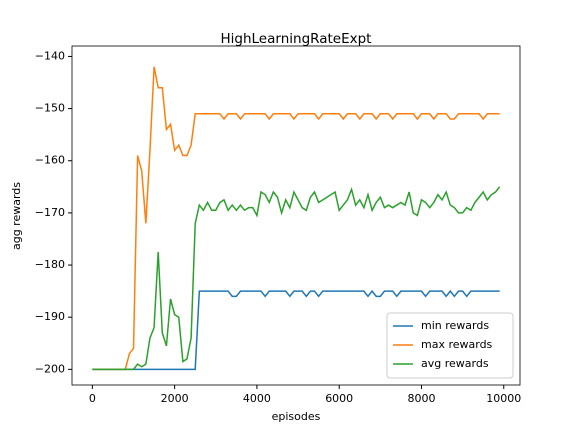 This screenshot has width=576, height=432. I want to click on y-tick-label: −170, so click(50, 212).